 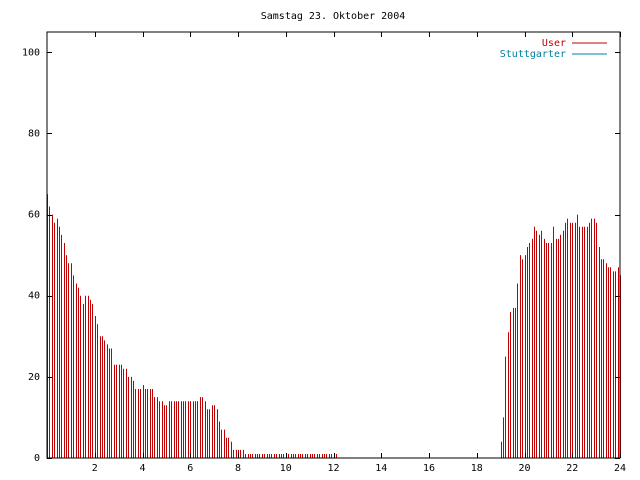 What do you see at coordinates (533, 54) in the screenshot?
I see `legend-label-stuttgarter: Stuttgarter` at bounding box center [533, 54].